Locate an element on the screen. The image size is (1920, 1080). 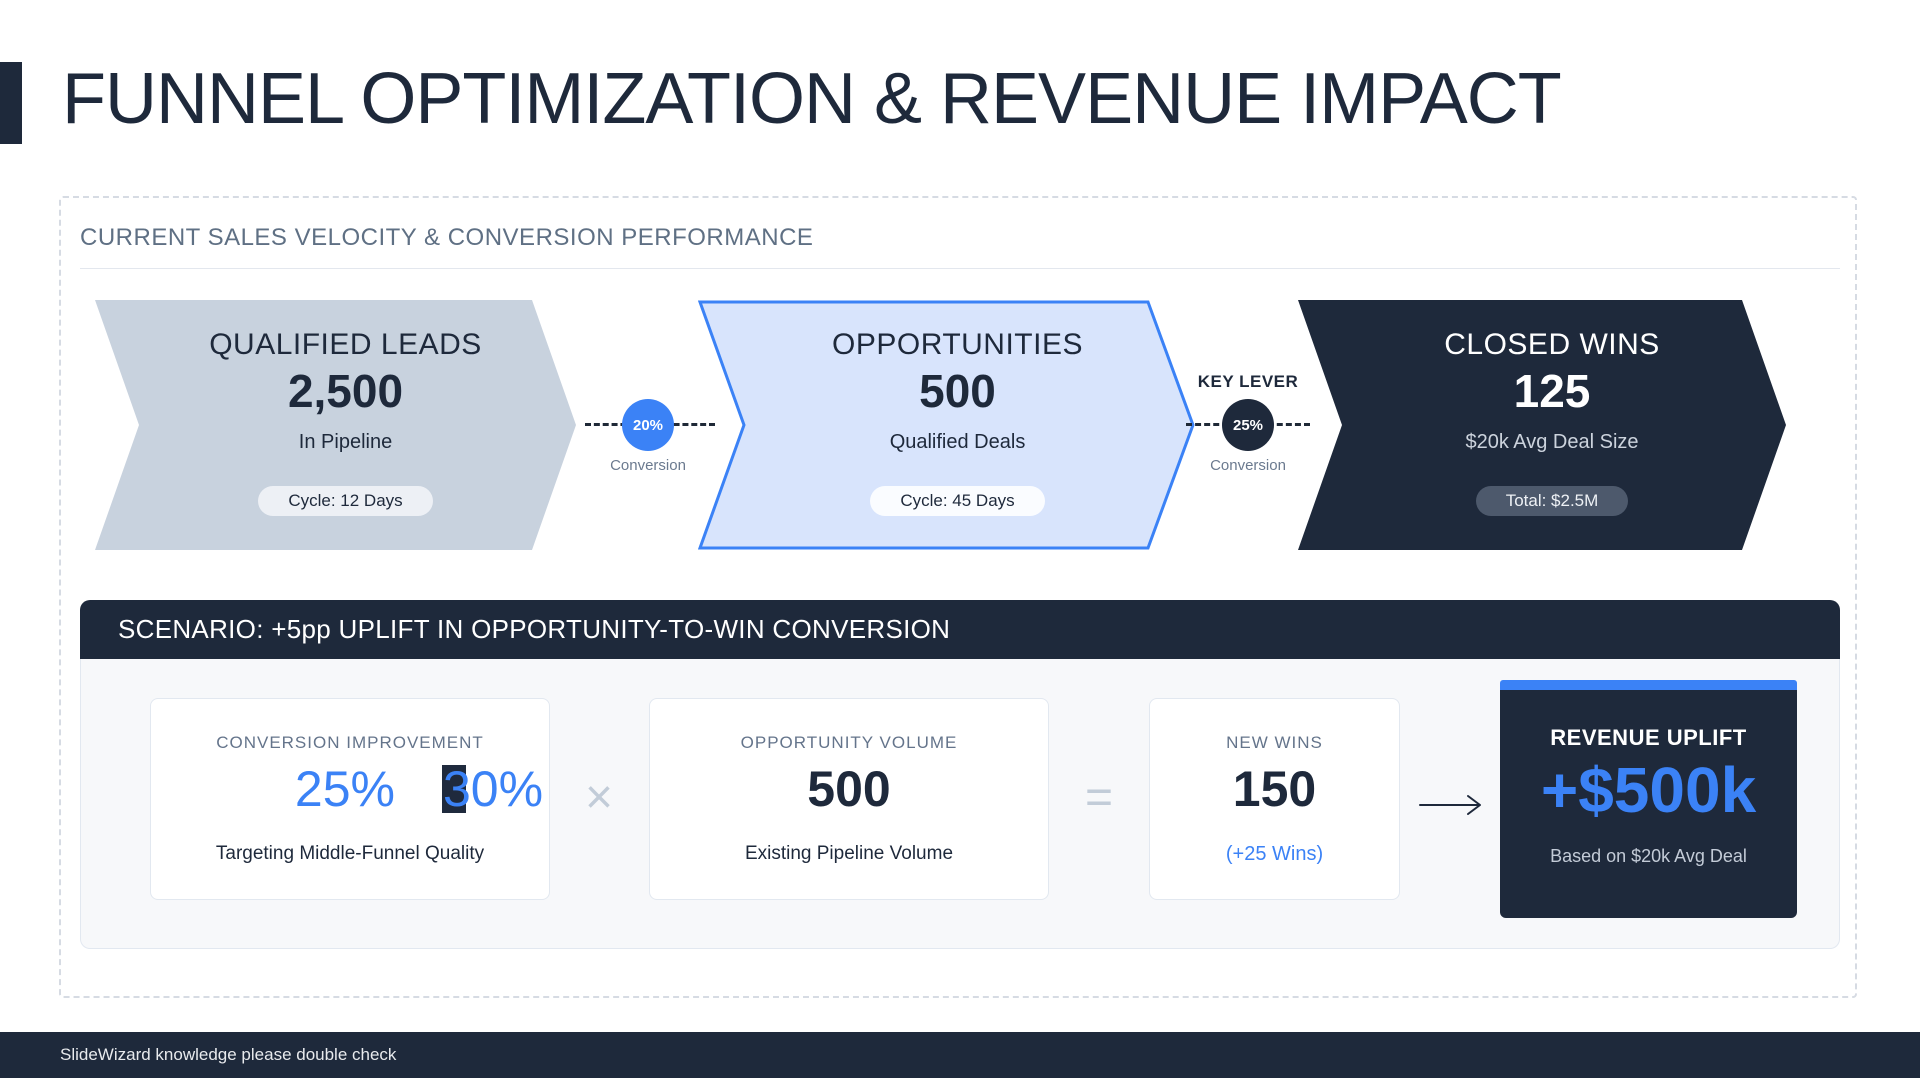
result-label: REVENUE UPLIFT is located at coordinates (1648, 737).